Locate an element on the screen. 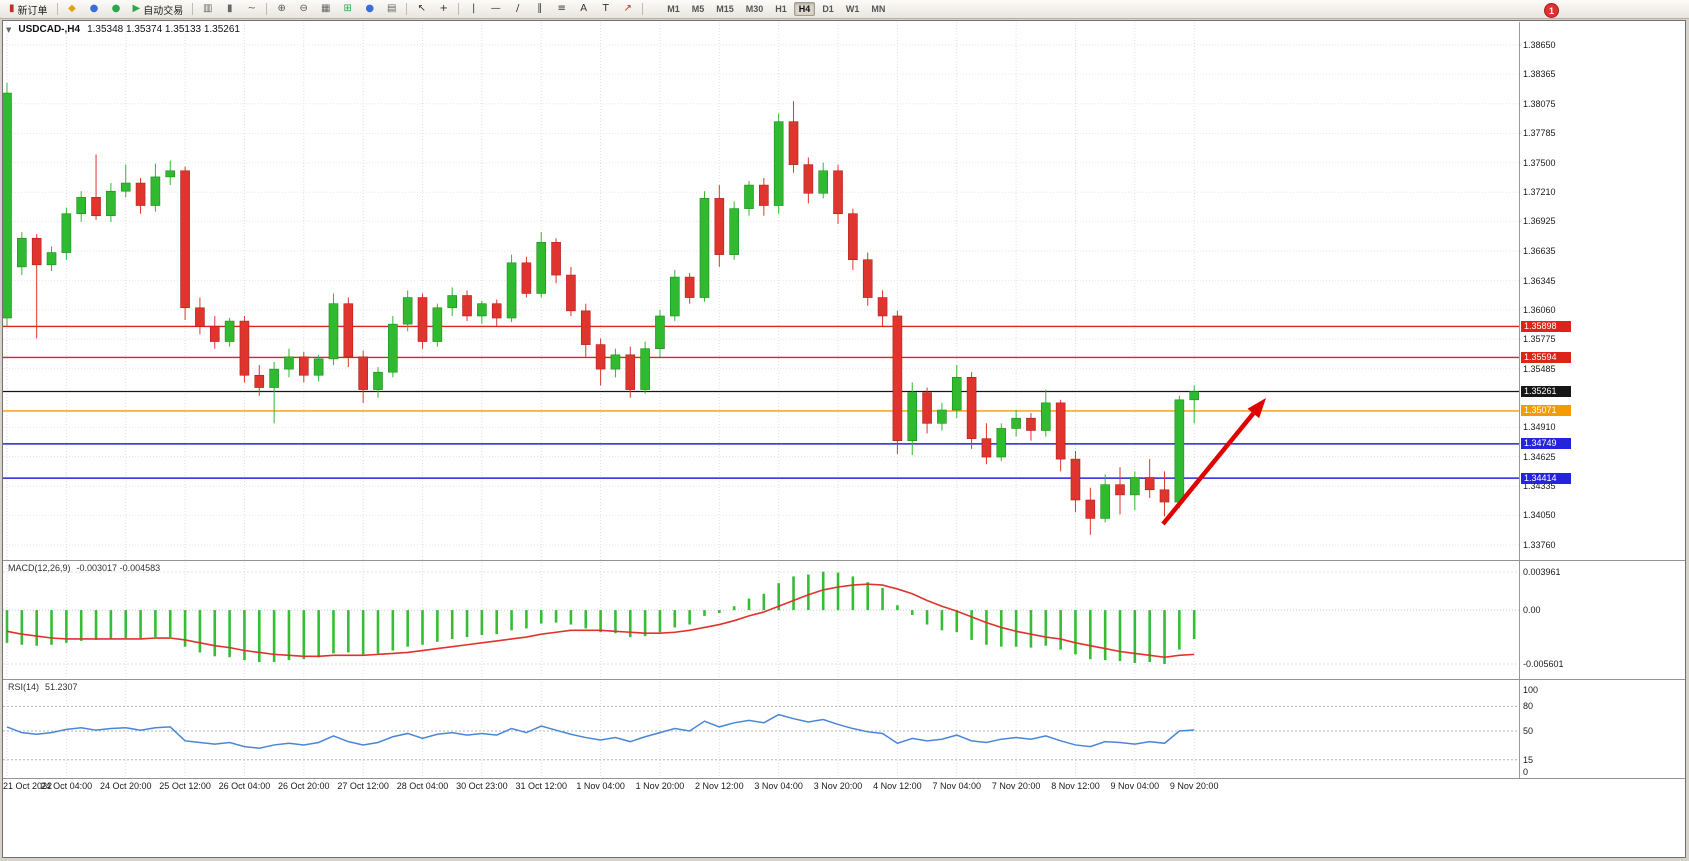 The height and width of the screenshot is (861, 1689). one-click-trading-toggle: ▼ is located at coordinates (9, 29).